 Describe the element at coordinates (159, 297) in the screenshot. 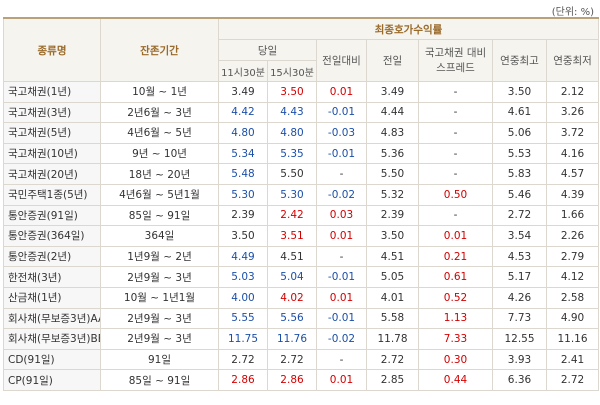

I see `period: 10월 ~ 1년1월` at that location.